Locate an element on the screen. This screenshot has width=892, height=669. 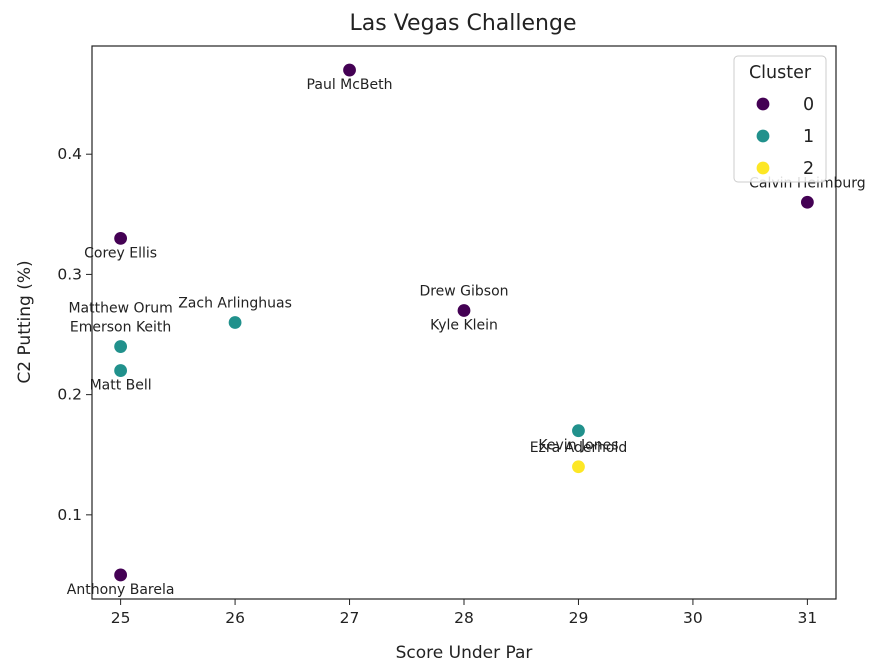
y-axis-label: C2 Putting (%) is located at coordinates (25, 321).